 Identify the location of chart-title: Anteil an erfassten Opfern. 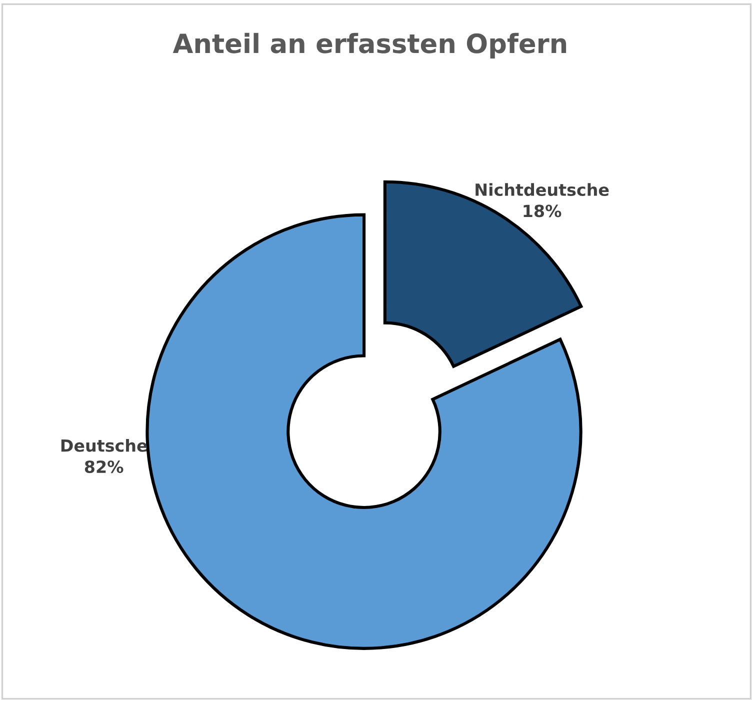
(369, 45).